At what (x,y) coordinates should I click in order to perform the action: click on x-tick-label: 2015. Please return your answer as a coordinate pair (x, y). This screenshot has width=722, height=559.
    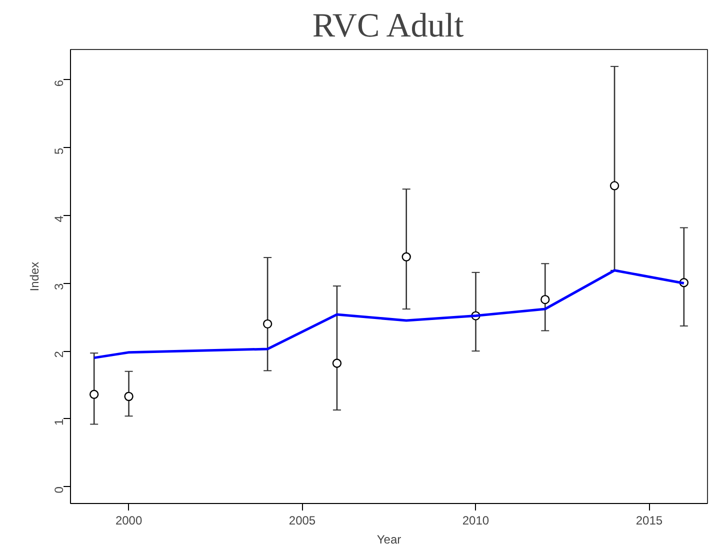
    Looking at the image, I should click on (649, 521).